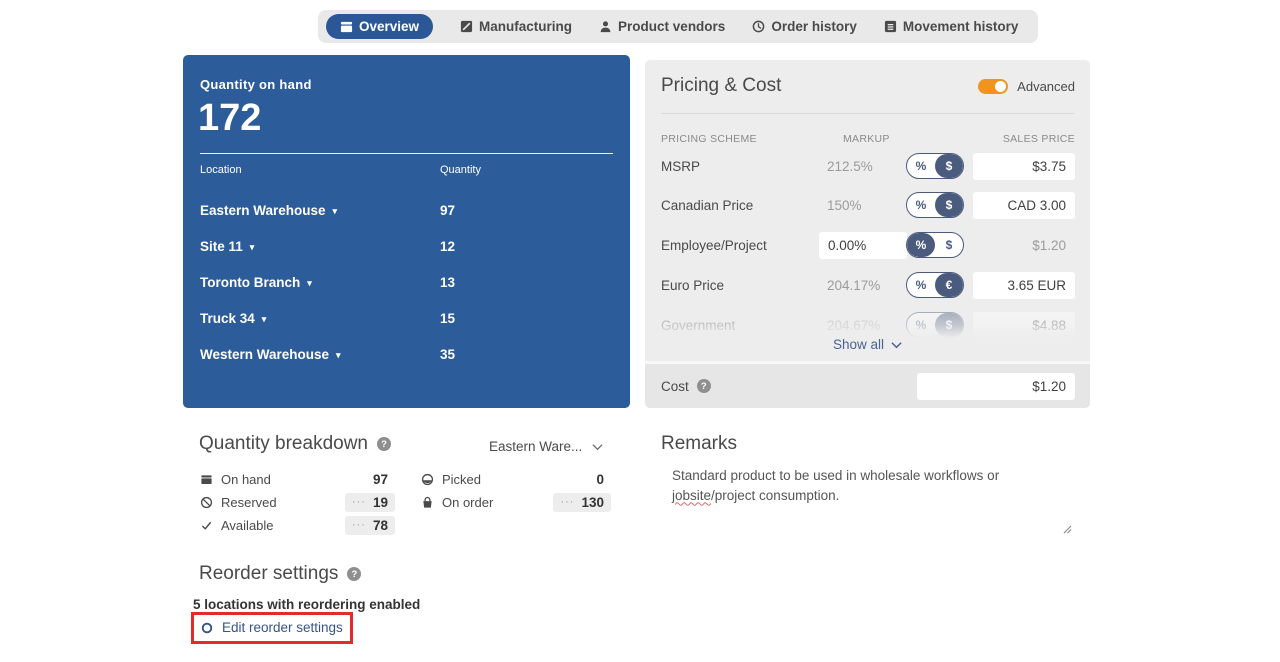 Image resolution: width=1280 pixels, height=662 pixels. I want to click on breakdown-label: Available, so click(247, 525).